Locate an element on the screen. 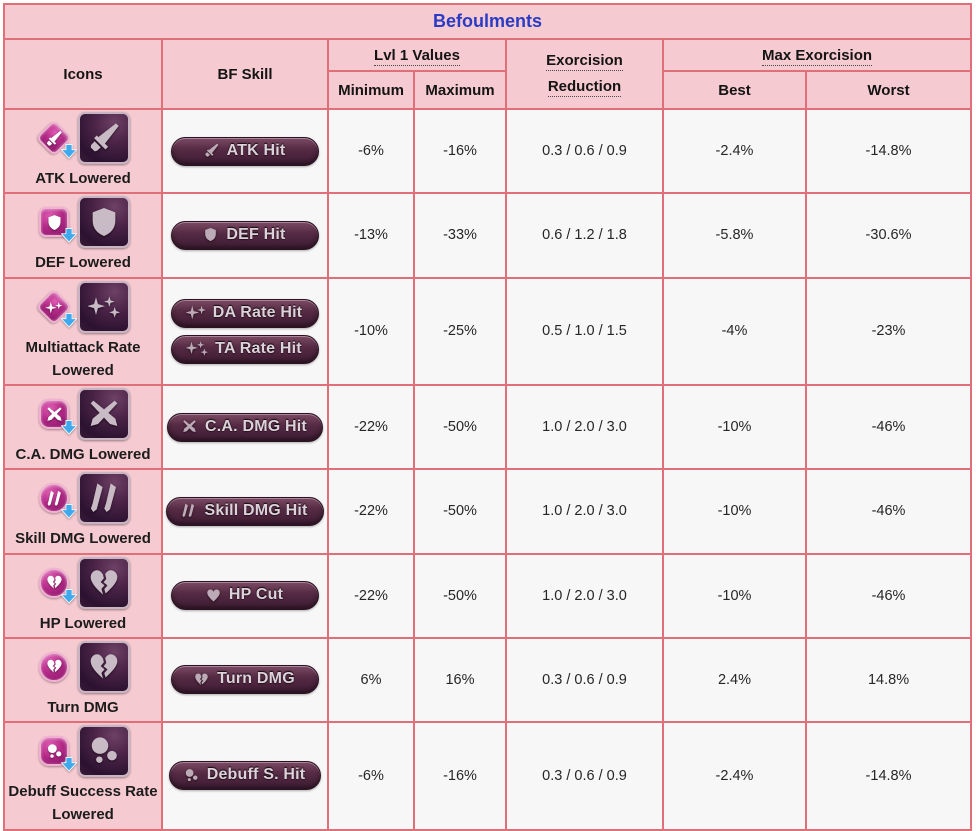  minimum-value: 6% is located at coordinates (371, 680).